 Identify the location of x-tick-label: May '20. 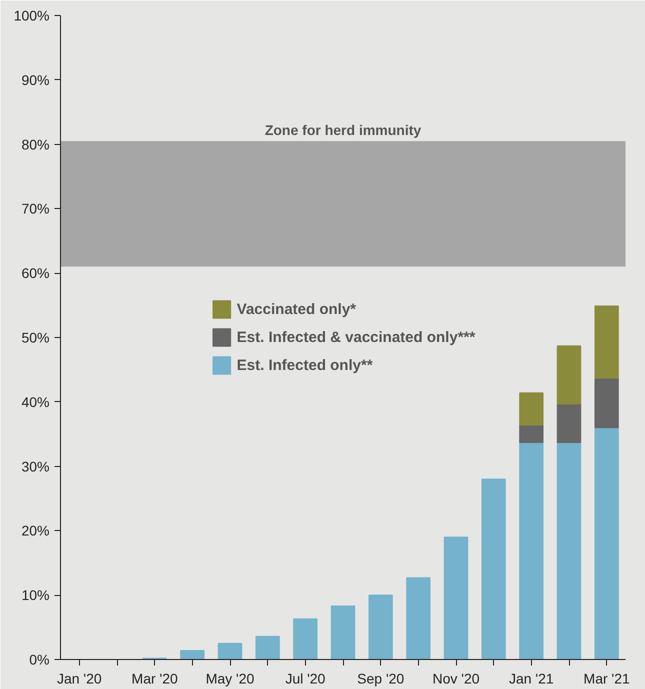
(230, 678).